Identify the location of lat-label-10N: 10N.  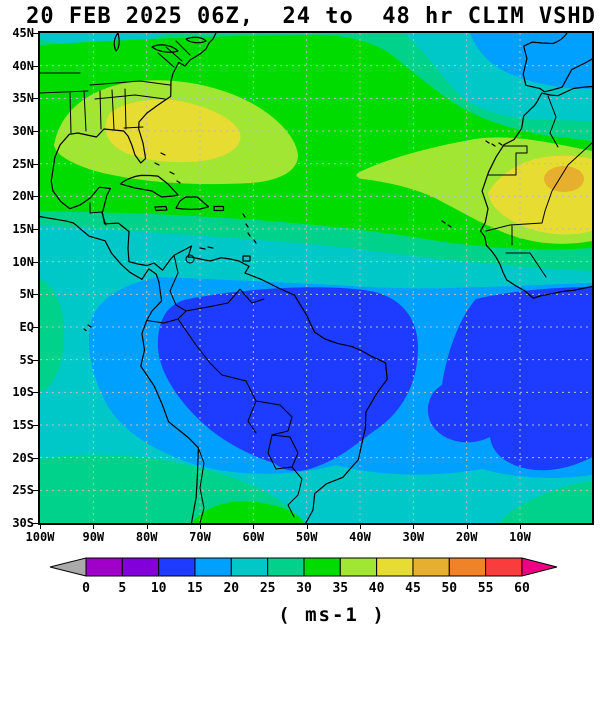
(23, 261).